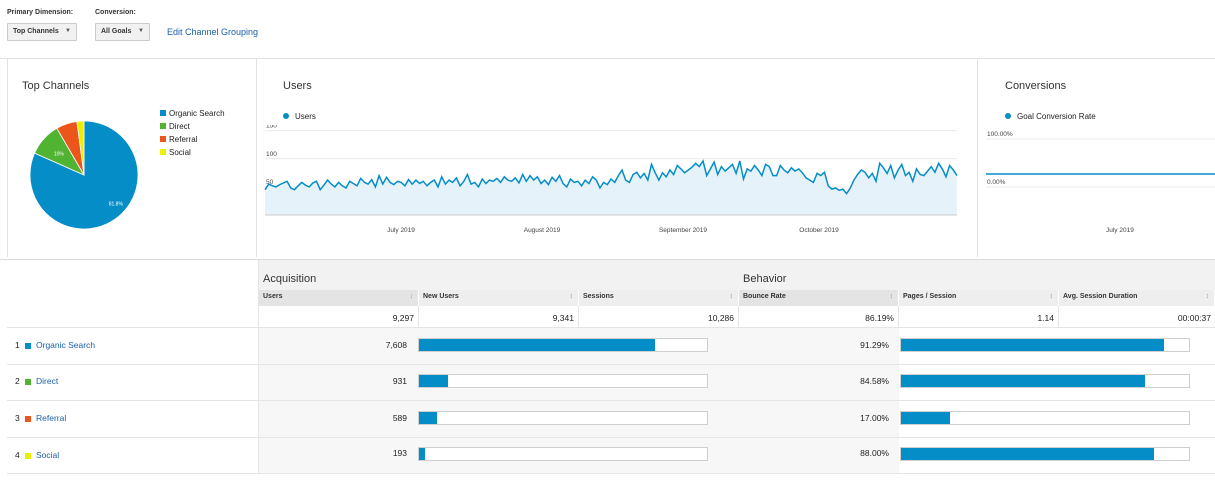 Image resolution: width=1215 pixels, height=484 pixels. I want to click on dimension-column, so click(133, 366).